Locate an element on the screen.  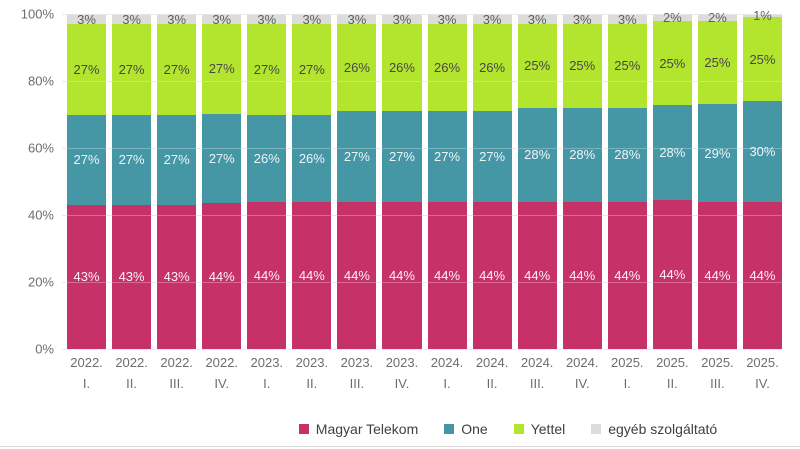
bar-2022-i: 3% 27% 27% 43% is located at coordinates (87, 180).